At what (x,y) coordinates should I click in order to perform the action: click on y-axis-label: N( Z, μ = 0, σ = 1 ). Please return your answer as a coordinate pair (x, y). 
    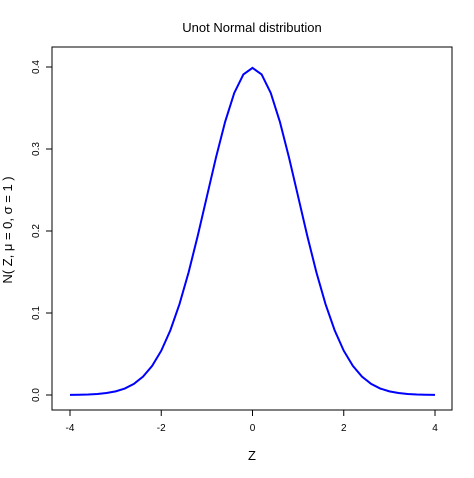
    Looking at the image, I should click on (7, 229).